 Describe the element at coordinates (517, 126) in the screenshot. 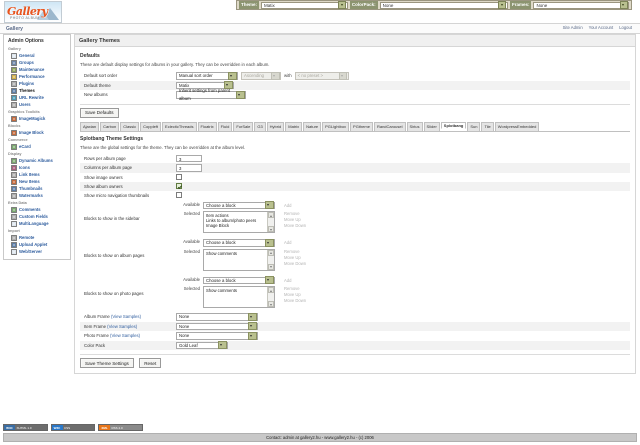

I see `tab-wordpressembedded: WordpressEmbedded` at that location.